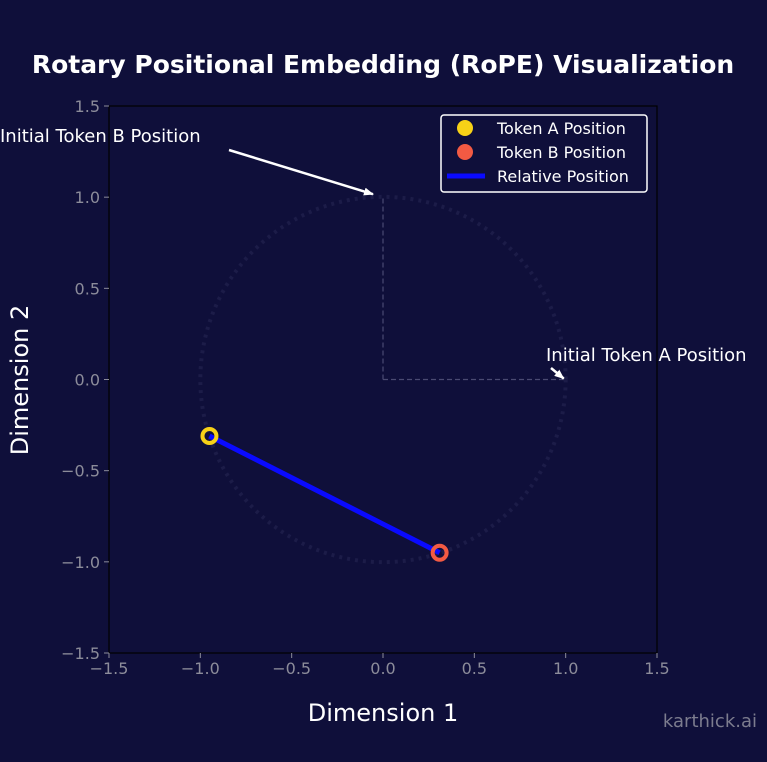 The width and height of the screenshot is (767, 762). I want to click on x-tick-label: 0.5, so click(474, 668).